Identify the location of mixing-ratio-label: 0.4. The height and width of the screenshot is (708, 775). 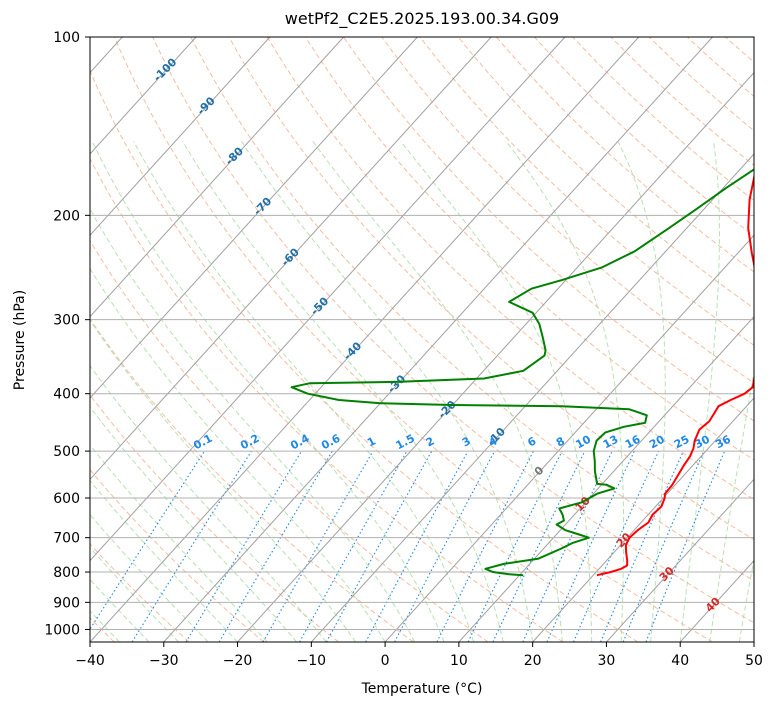
(300, 442).